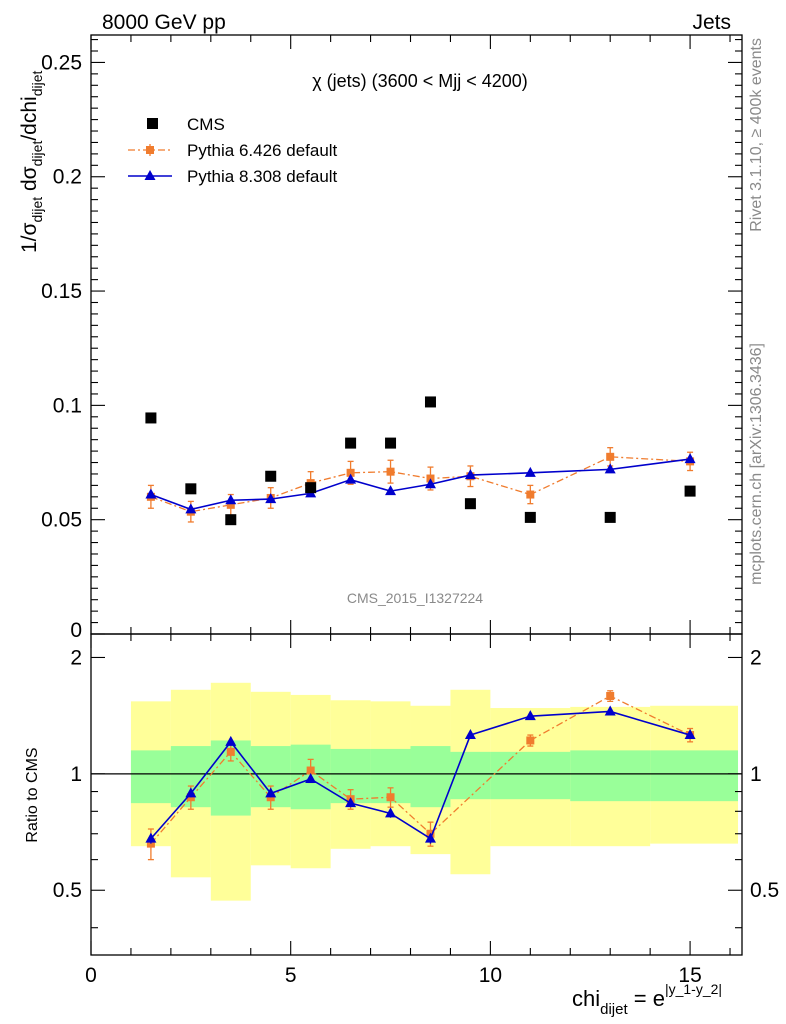 Image resolution: width=786 pixels, height=1024 pixels. Describe the element at coordinates (420, 81) in the screenshot. I see `plot-title: χ (jets) (3600 < Mjj < 4200)` at that location.